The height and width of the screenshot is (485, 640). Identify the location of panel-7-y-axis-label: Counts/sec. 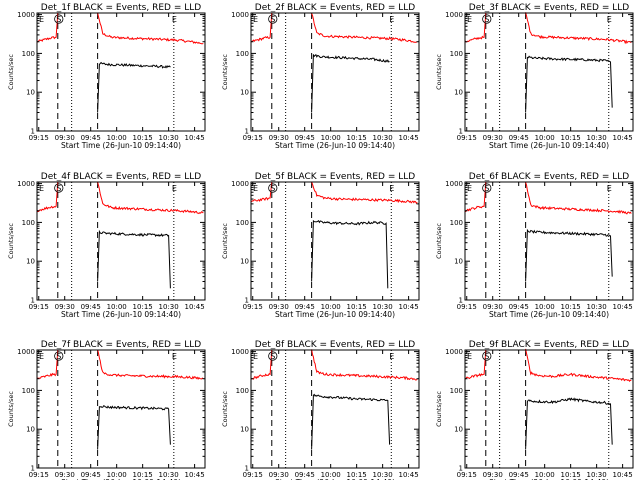
(11, 409).